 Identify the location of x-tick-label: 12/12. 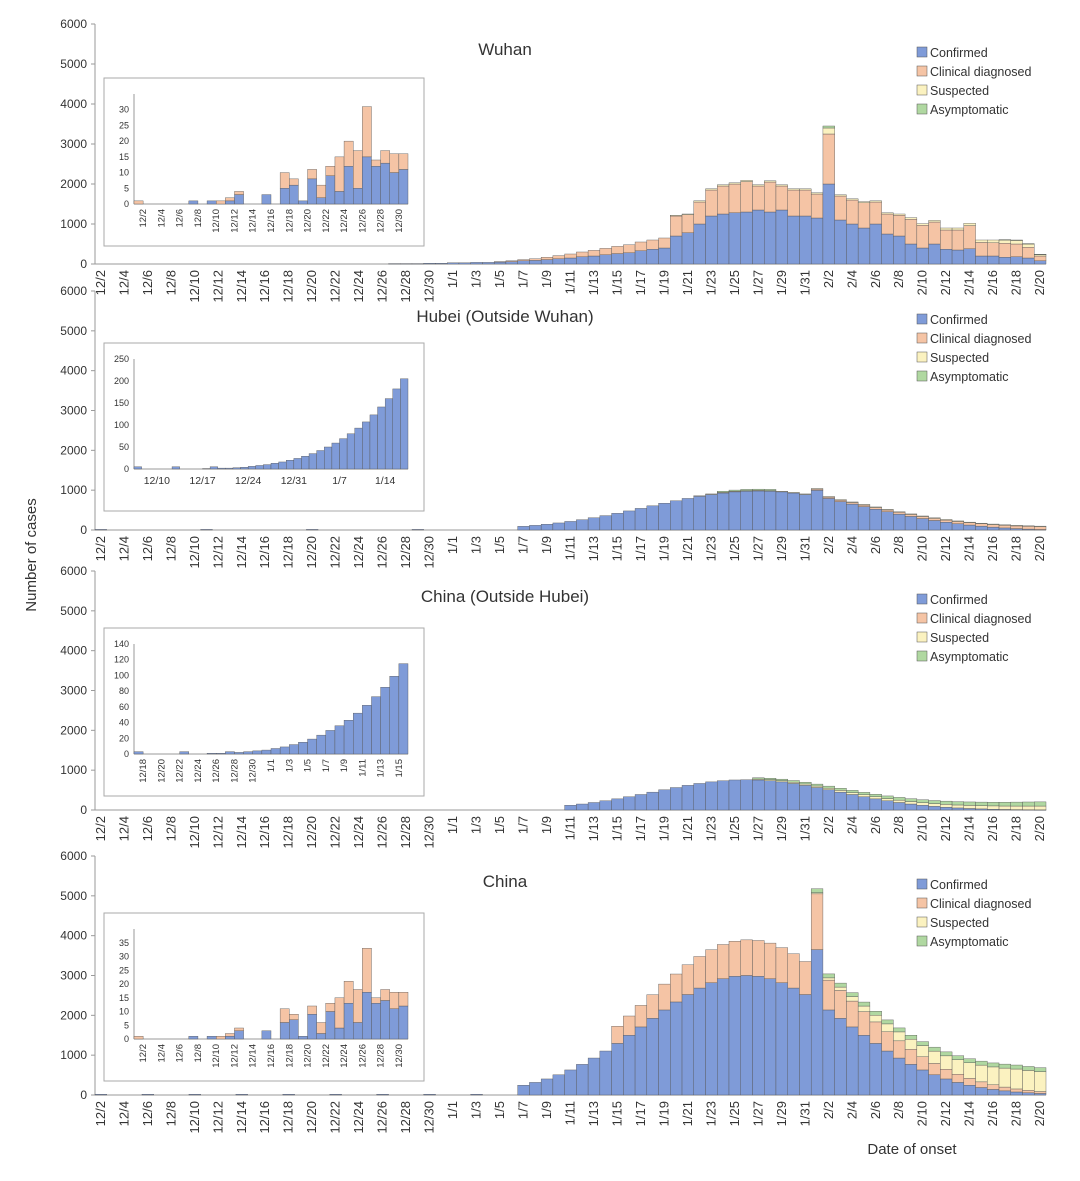
(217, 1117).